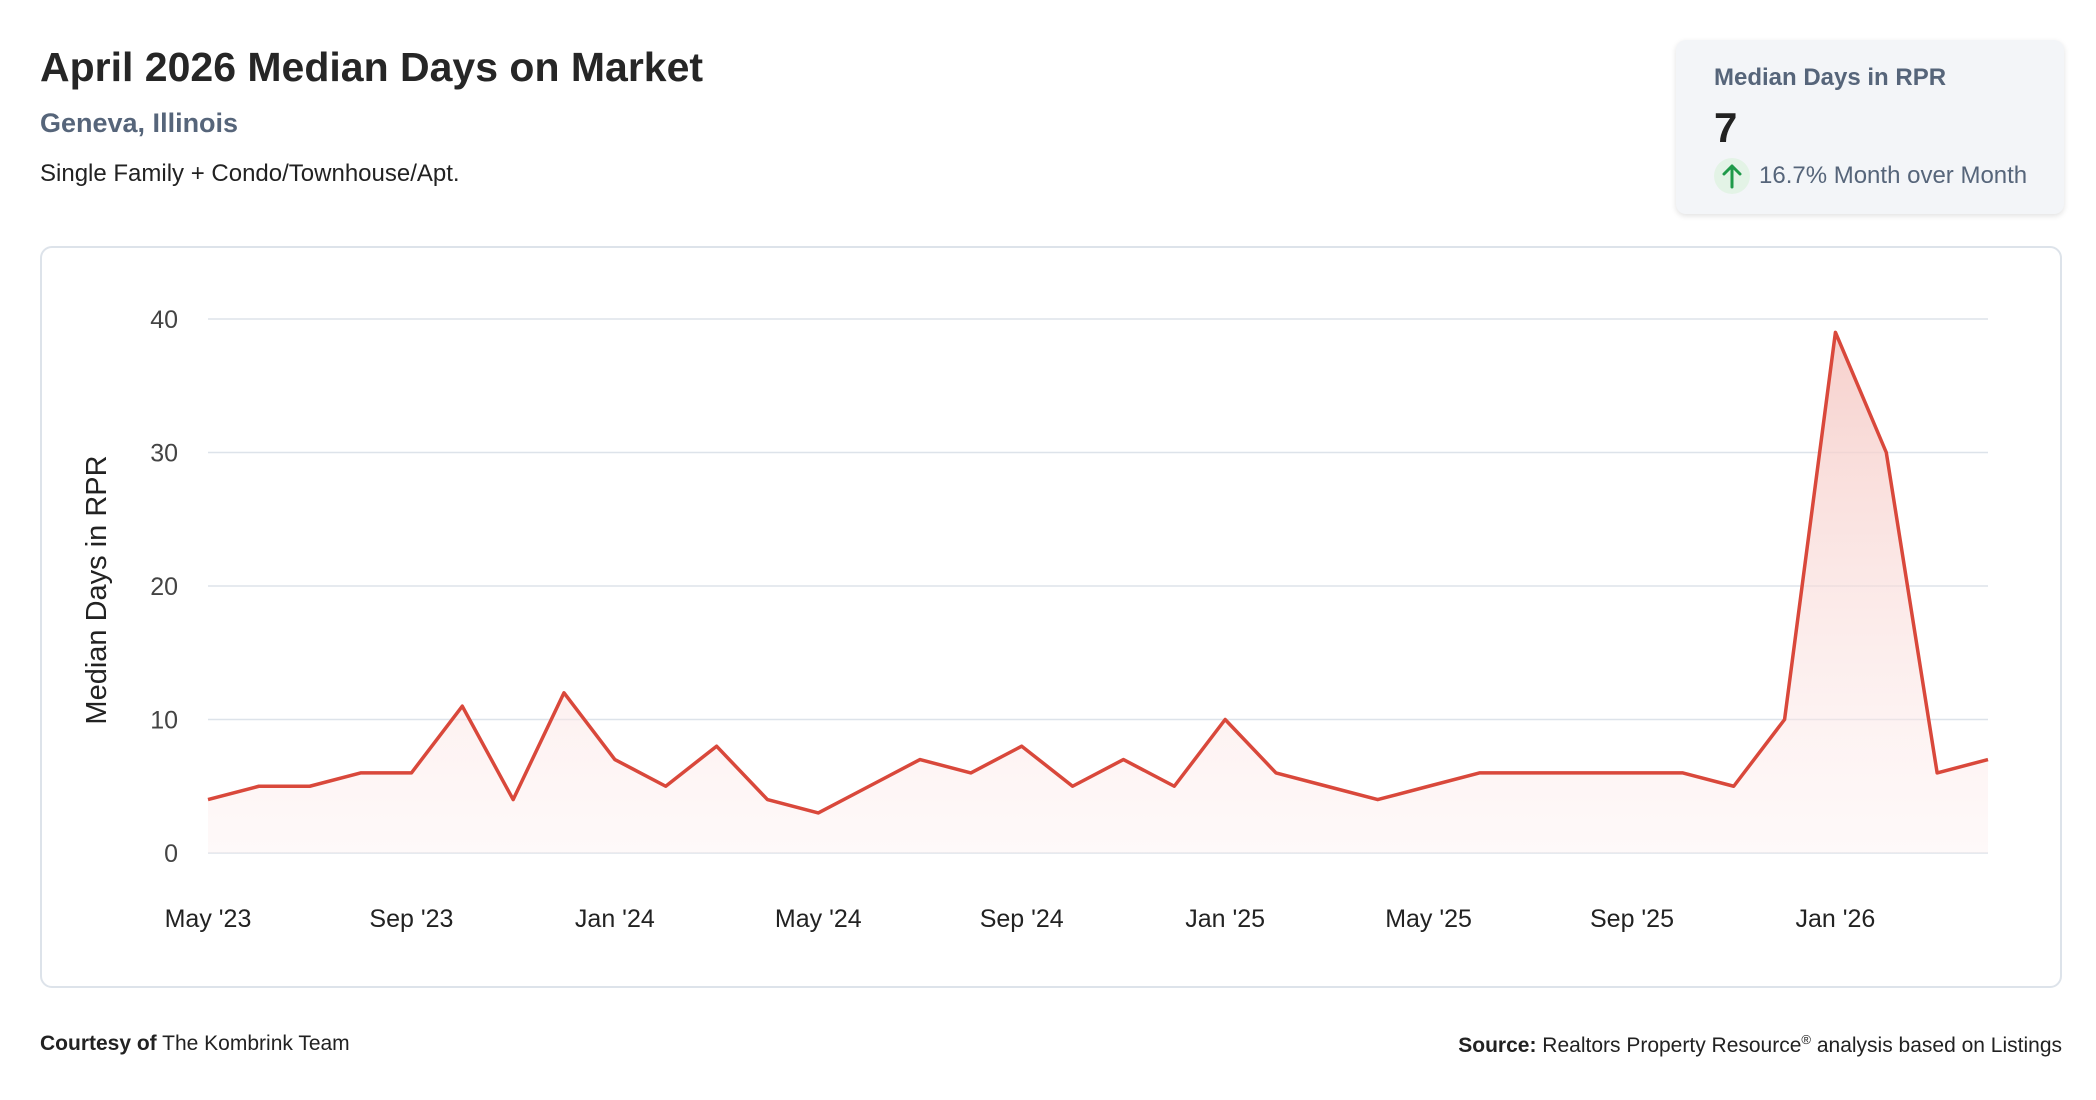 Image resolution: width=2096 pixels, height=1100 pixels. What do you see at coordinates (818, 919) in the screenshot?
I see `x-tick-label: May '24` at bounding box center [818, 919].